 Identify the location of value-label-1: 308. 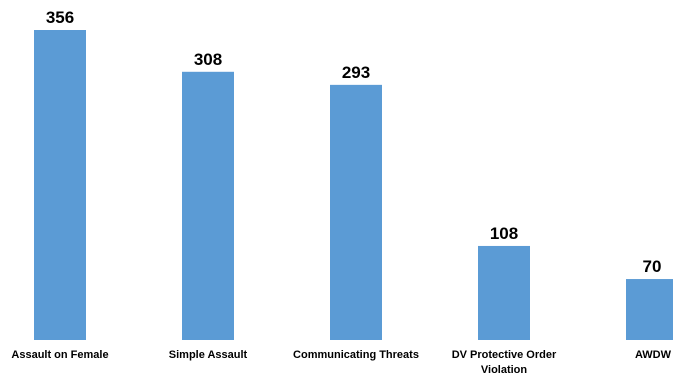
(208, 59).